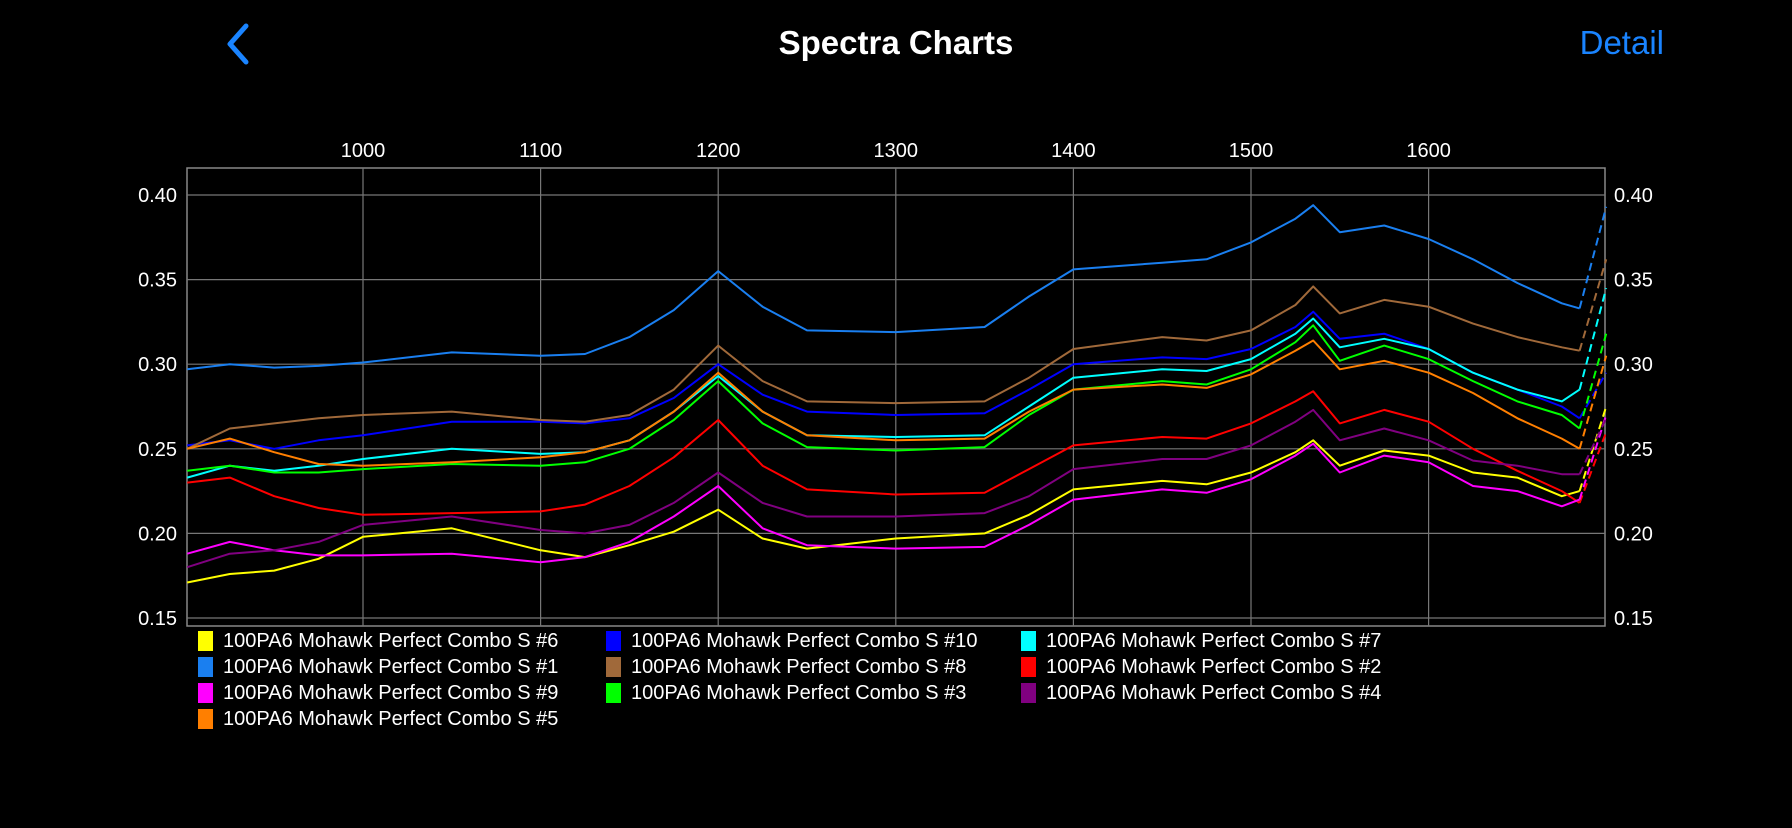  I want to click on y-tick-label-left: 0.15, so click(157, 619).